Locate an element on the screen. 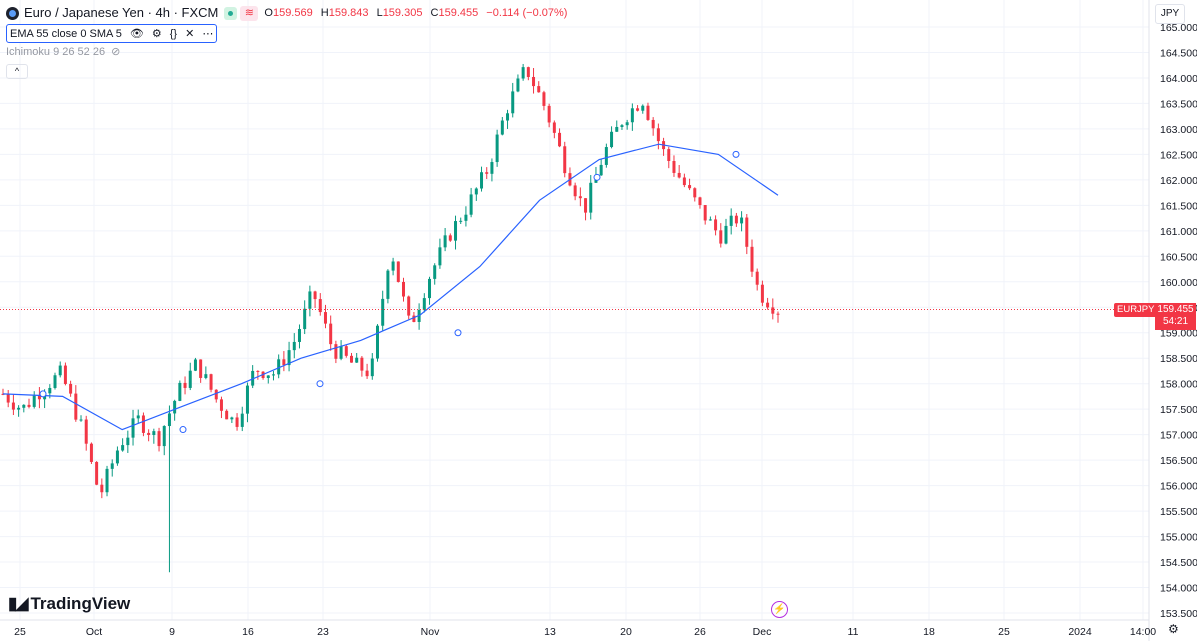  source-code-icon: {} is located at coordinates (173, 33).